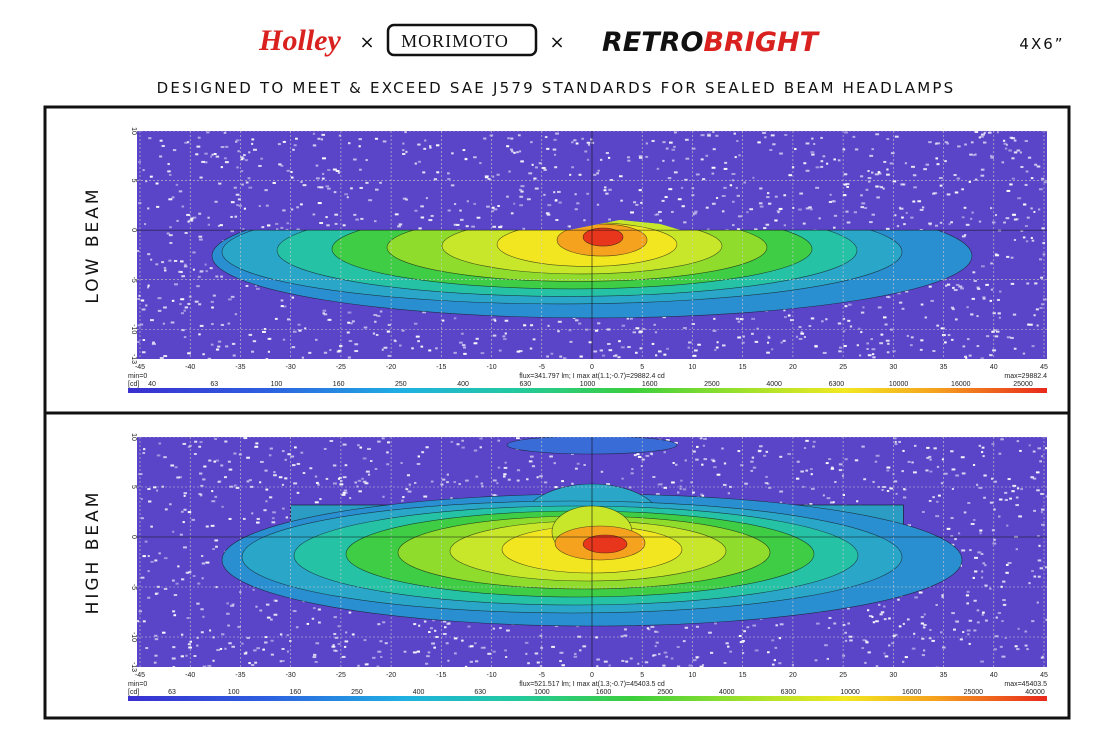  Describe the element at coordinates (133, 487) in the screenshot. I see `y-tick-label: 5` at that location.